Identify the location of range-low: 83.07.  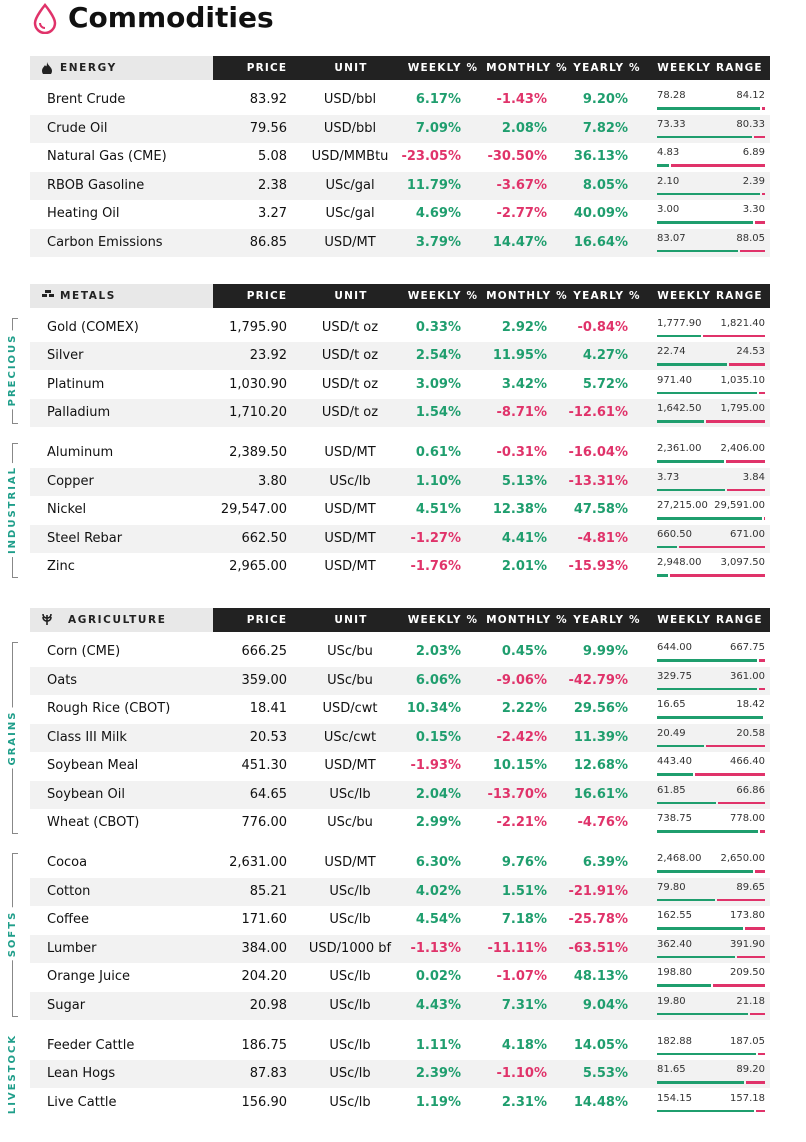
(671, 238).